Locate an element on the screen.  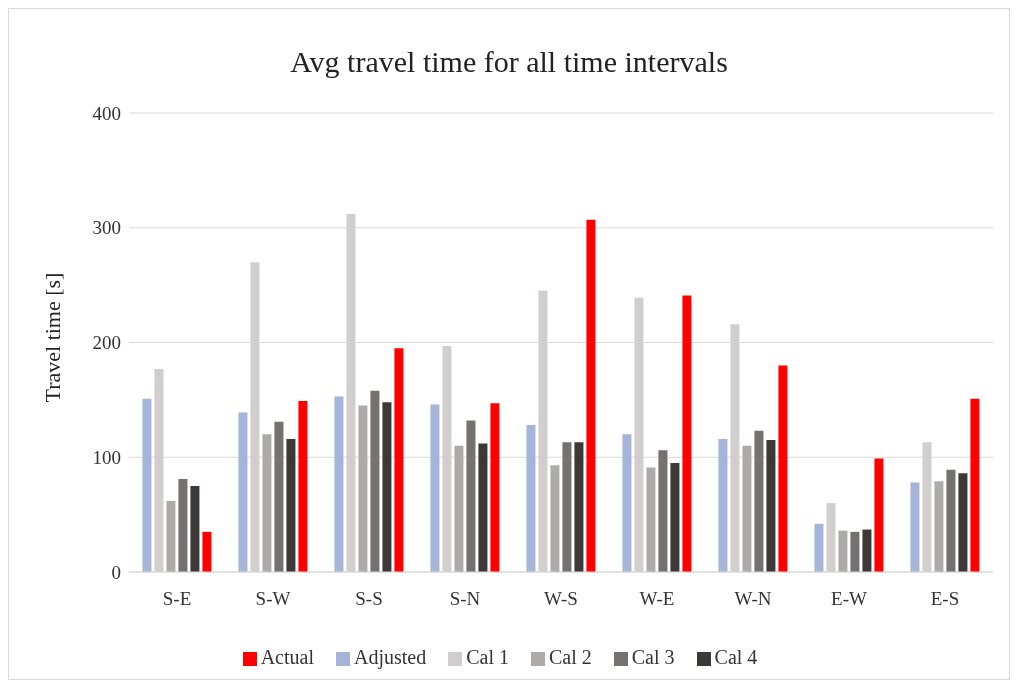
chart-title: Avg travel time for all time intervals is located at coordinates (509, 62).